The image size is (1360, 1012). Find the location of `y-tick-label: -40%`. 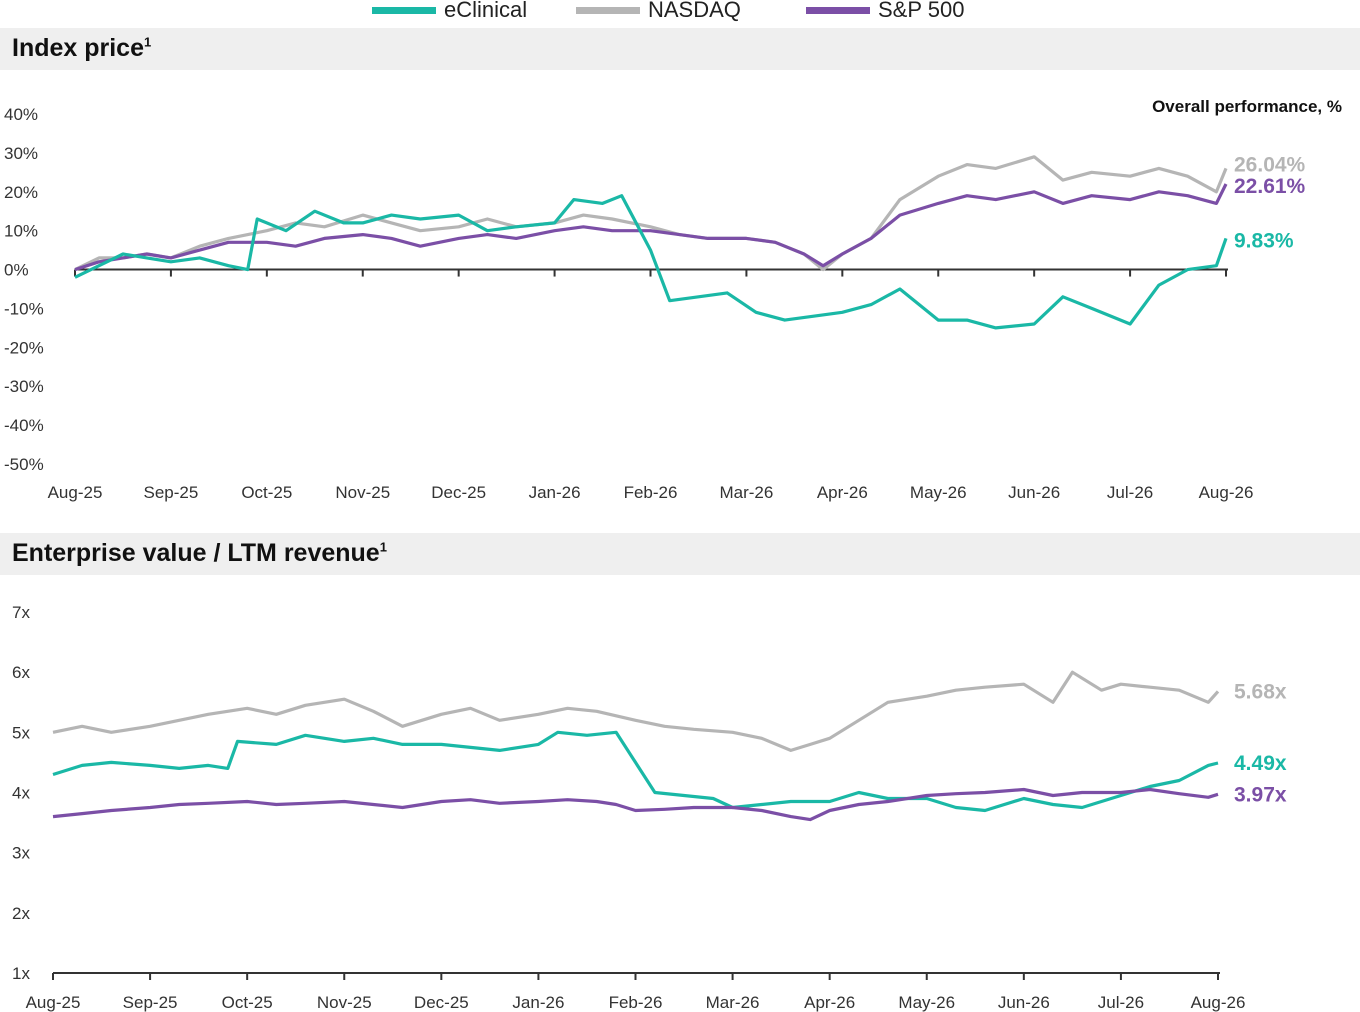

y-tick-label: -40% is located at coordinates (24, 425).